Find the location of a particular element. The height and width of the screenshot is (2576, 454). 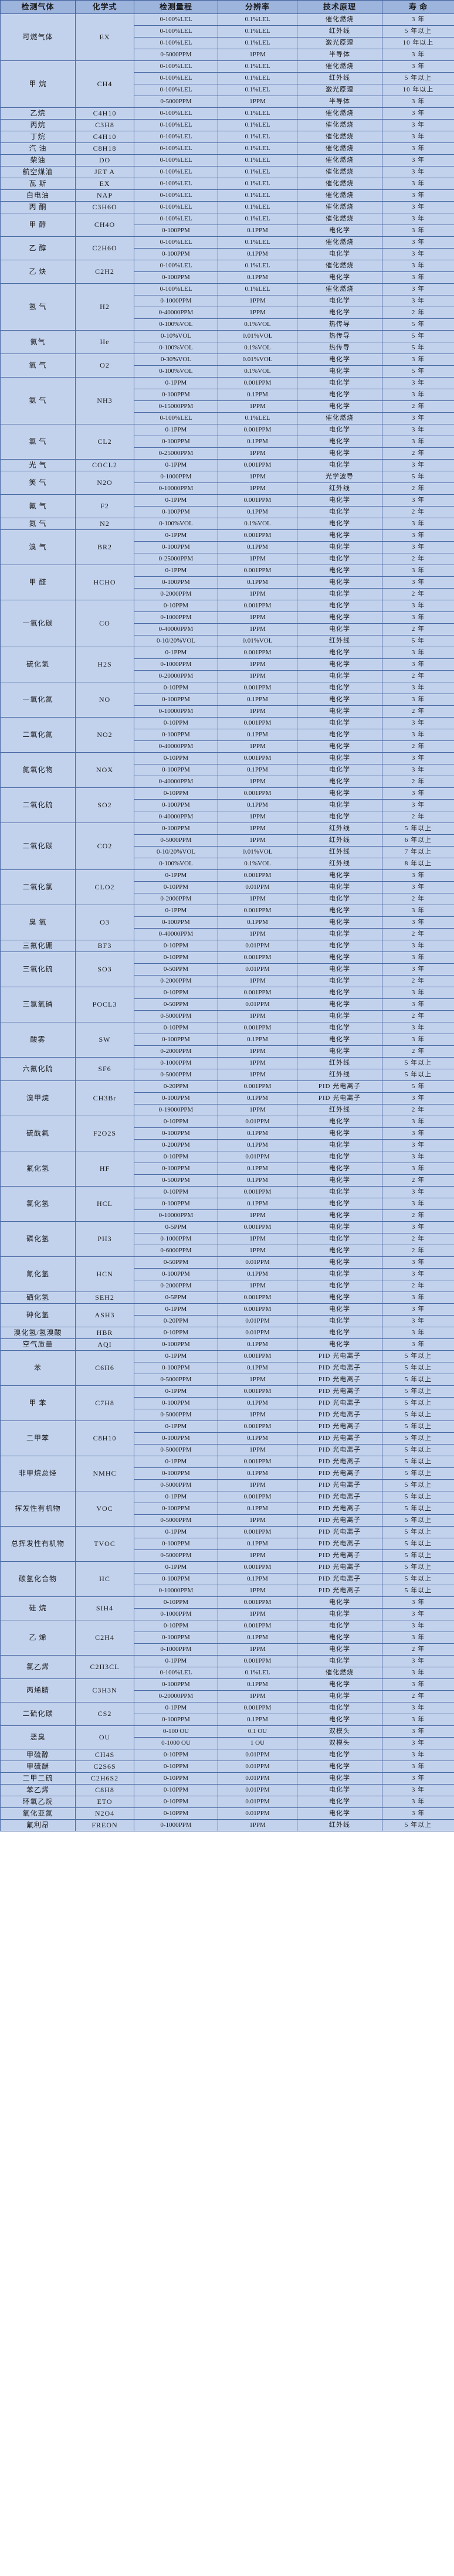

table-row: 氯乙烯 C2H3CL 0-1PPM 0.001PPM 电化学 3 年 is located at coordinates (227, 1667).